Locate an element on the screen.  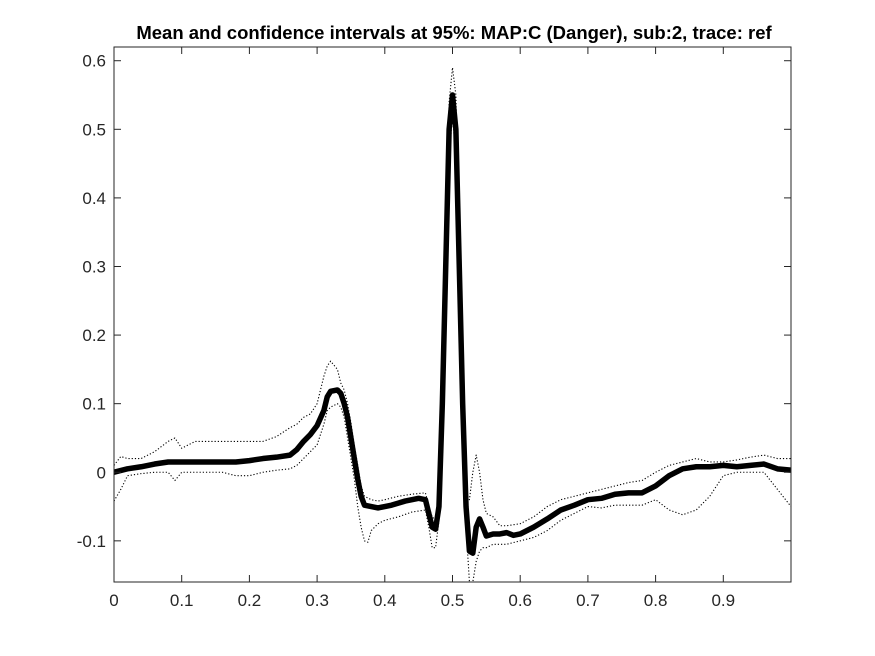
x-tick-label: 0.1 is located at coordinates (182, 600).